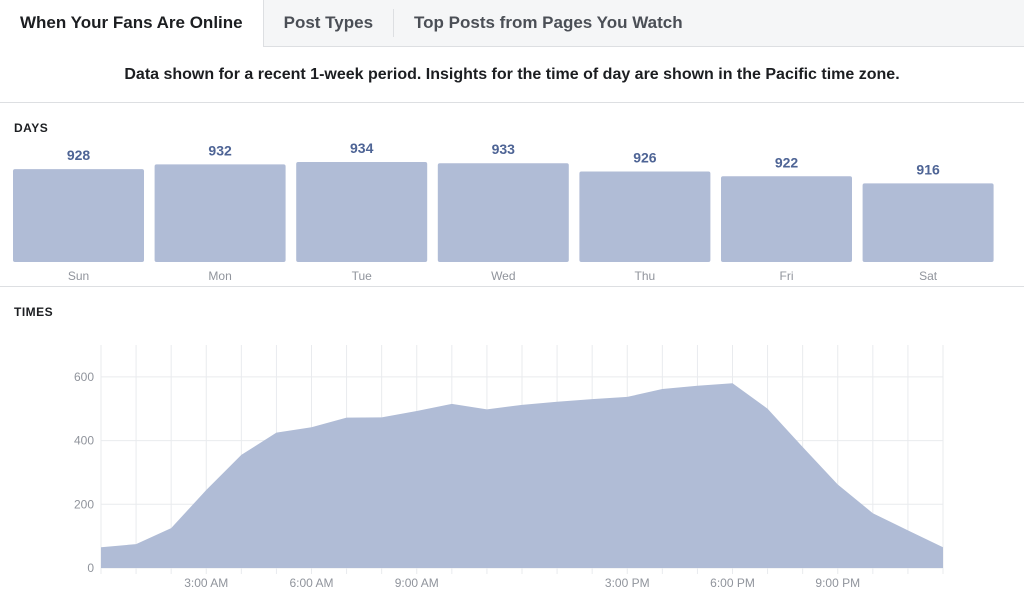 This screenshot has width=1024, height=594. Describe the element at coordinates (219, 276) in the screenshot. I see `day-category-label: Mon` at that location.